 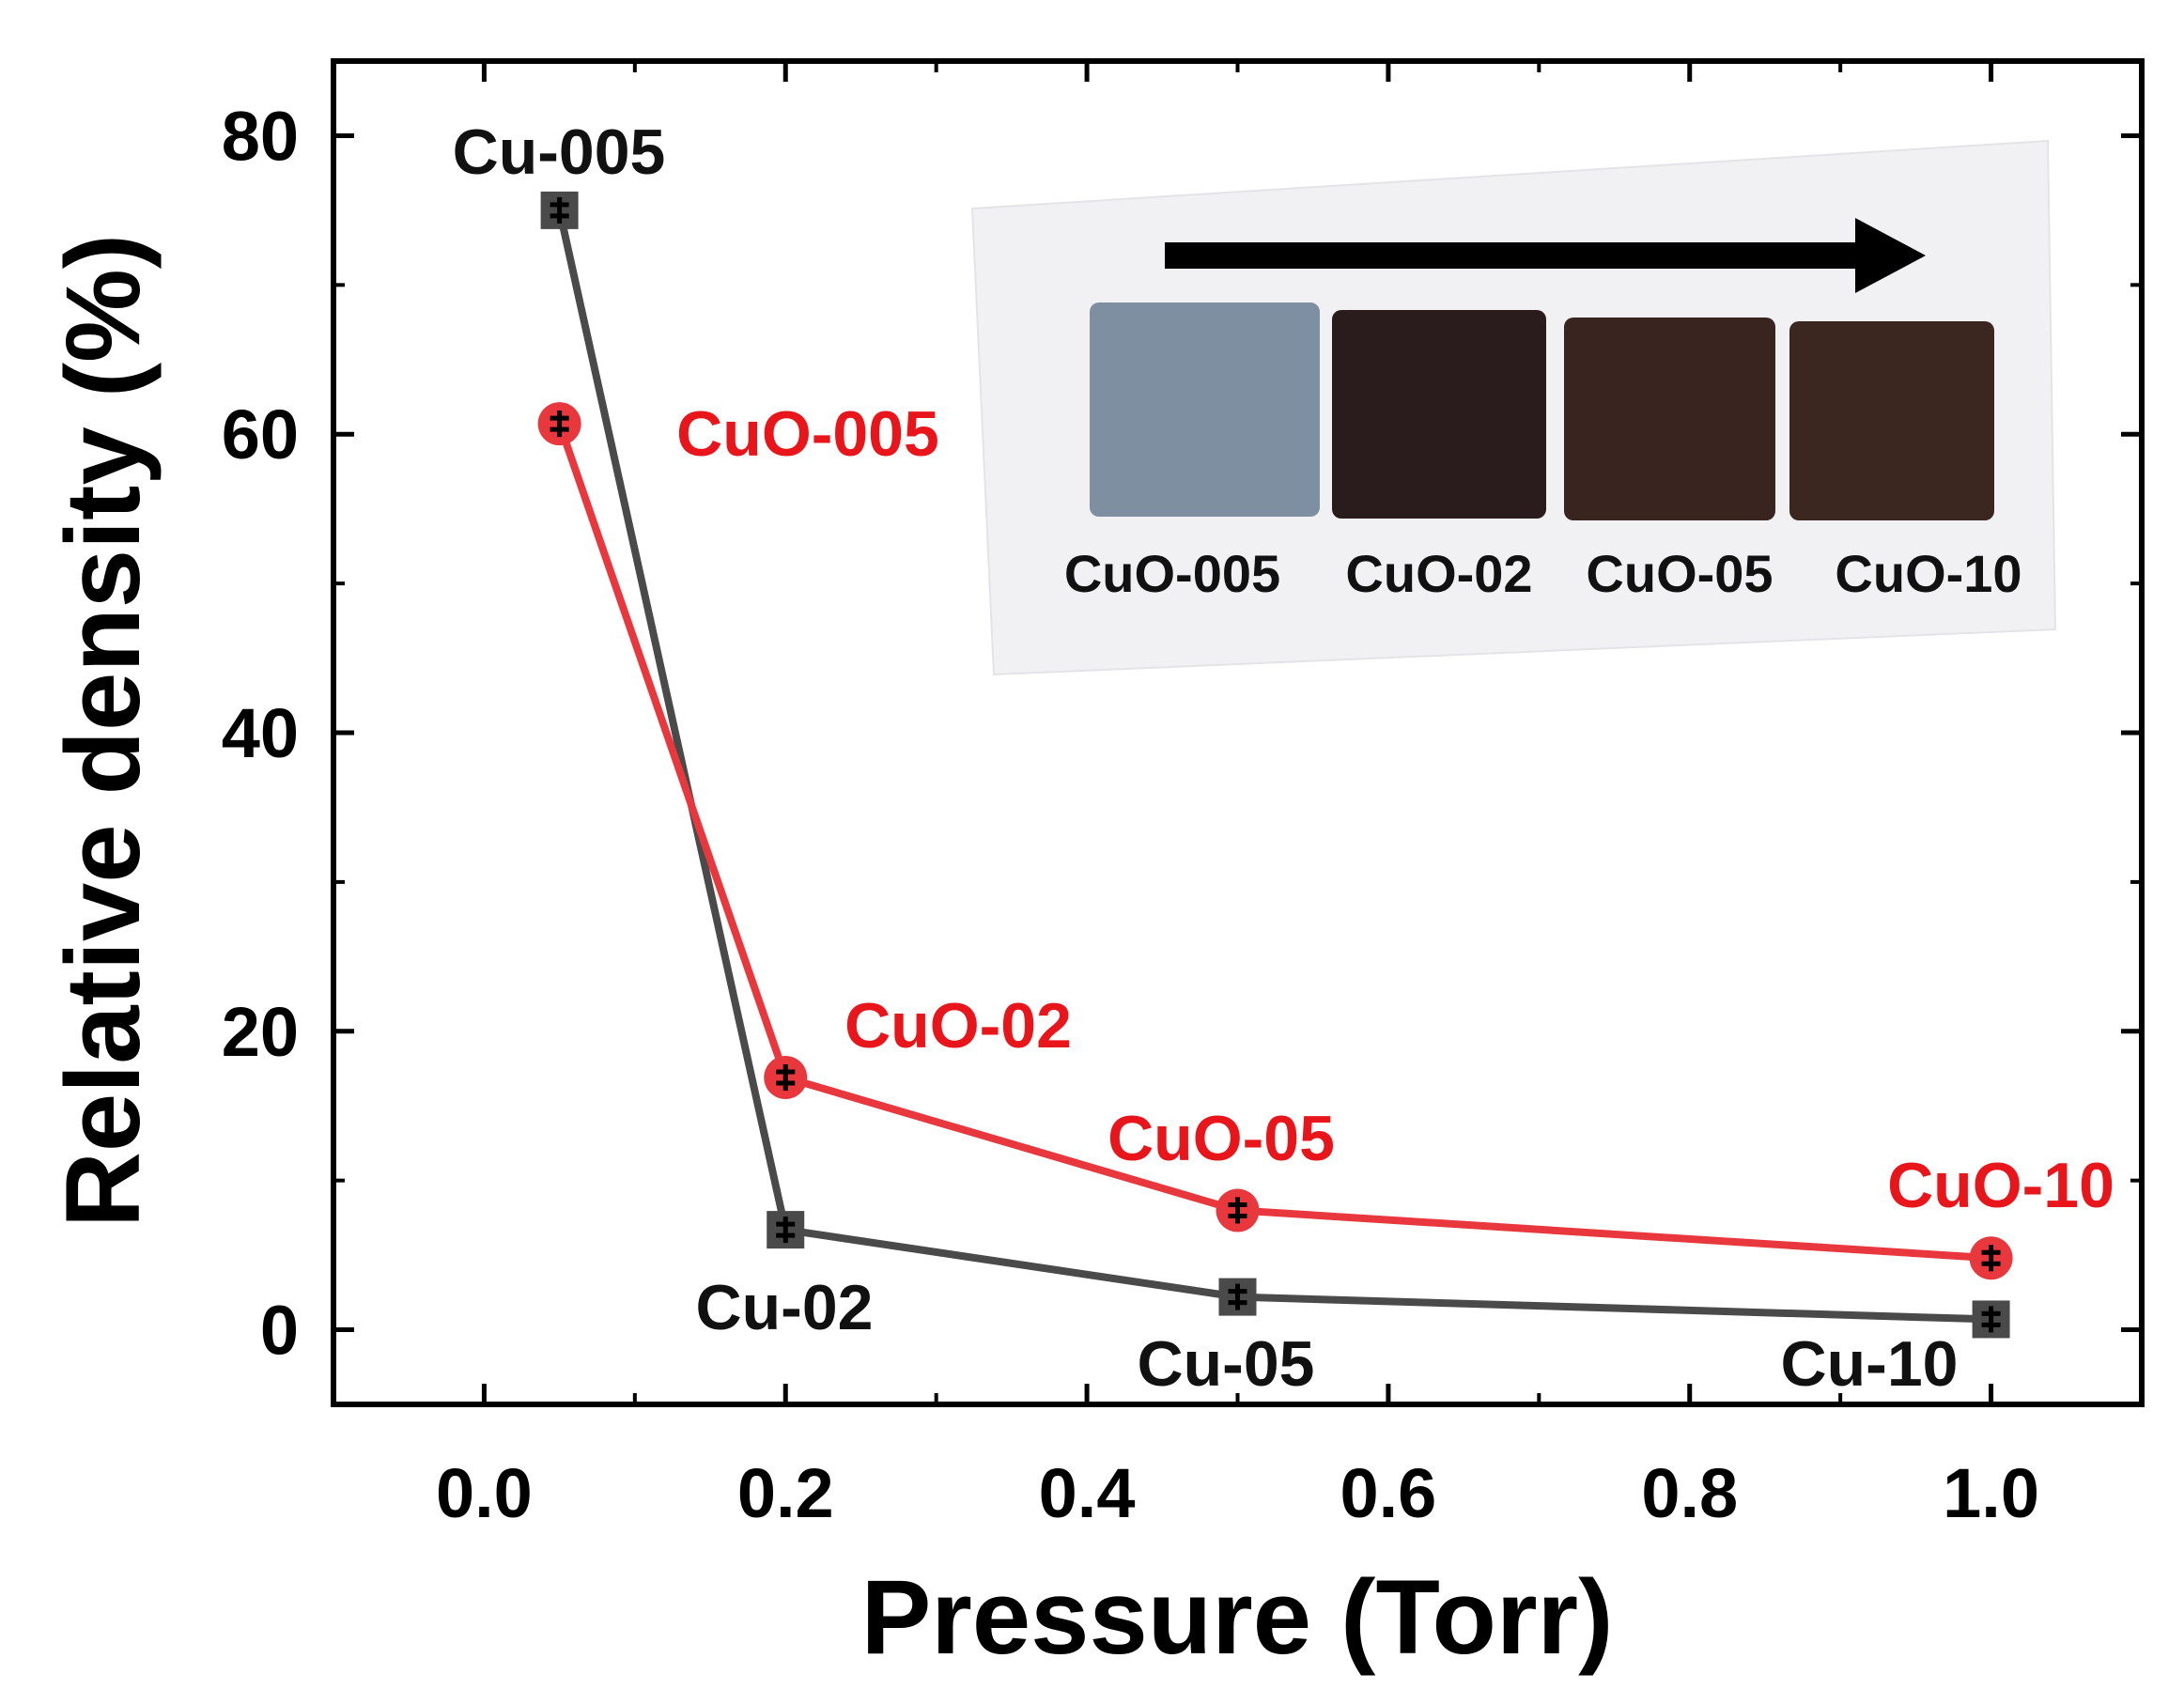 I want to click on inset-label-2: CuO-02, so click(x=1438, y=573).